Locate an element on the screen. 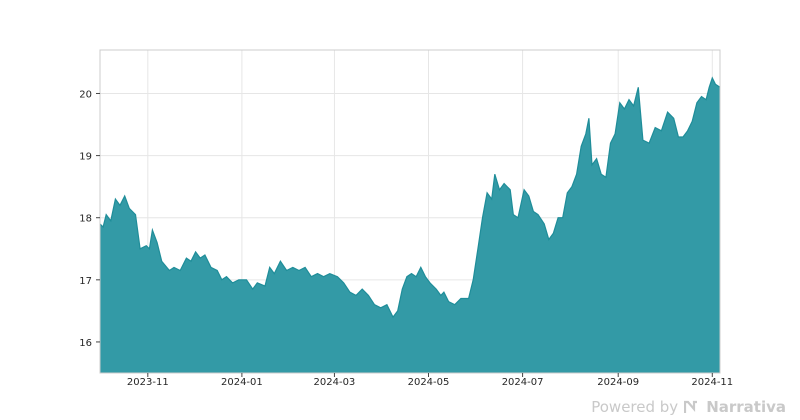 Image resolution: width=800 pixels, height=420 pixels. y-tick-label: 16 is located at coordinates (85, 343).